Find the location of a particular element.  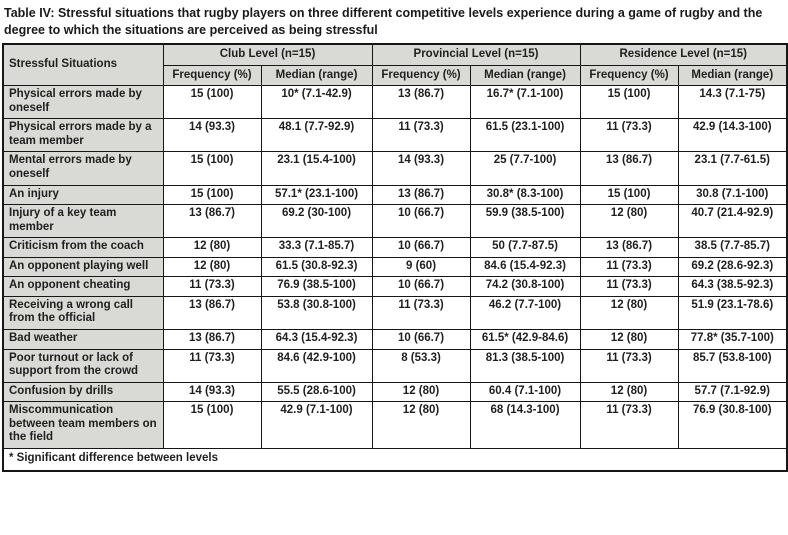

value-cell: 30.8* (8.3-100) is located at coordinates (525, 195).